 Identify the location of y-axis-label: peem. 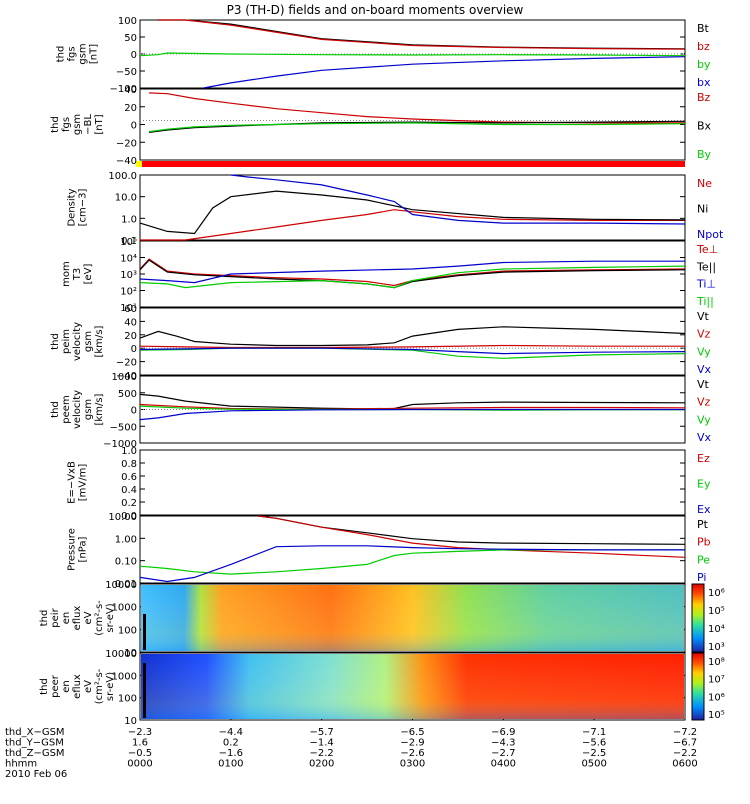
(66, 409).